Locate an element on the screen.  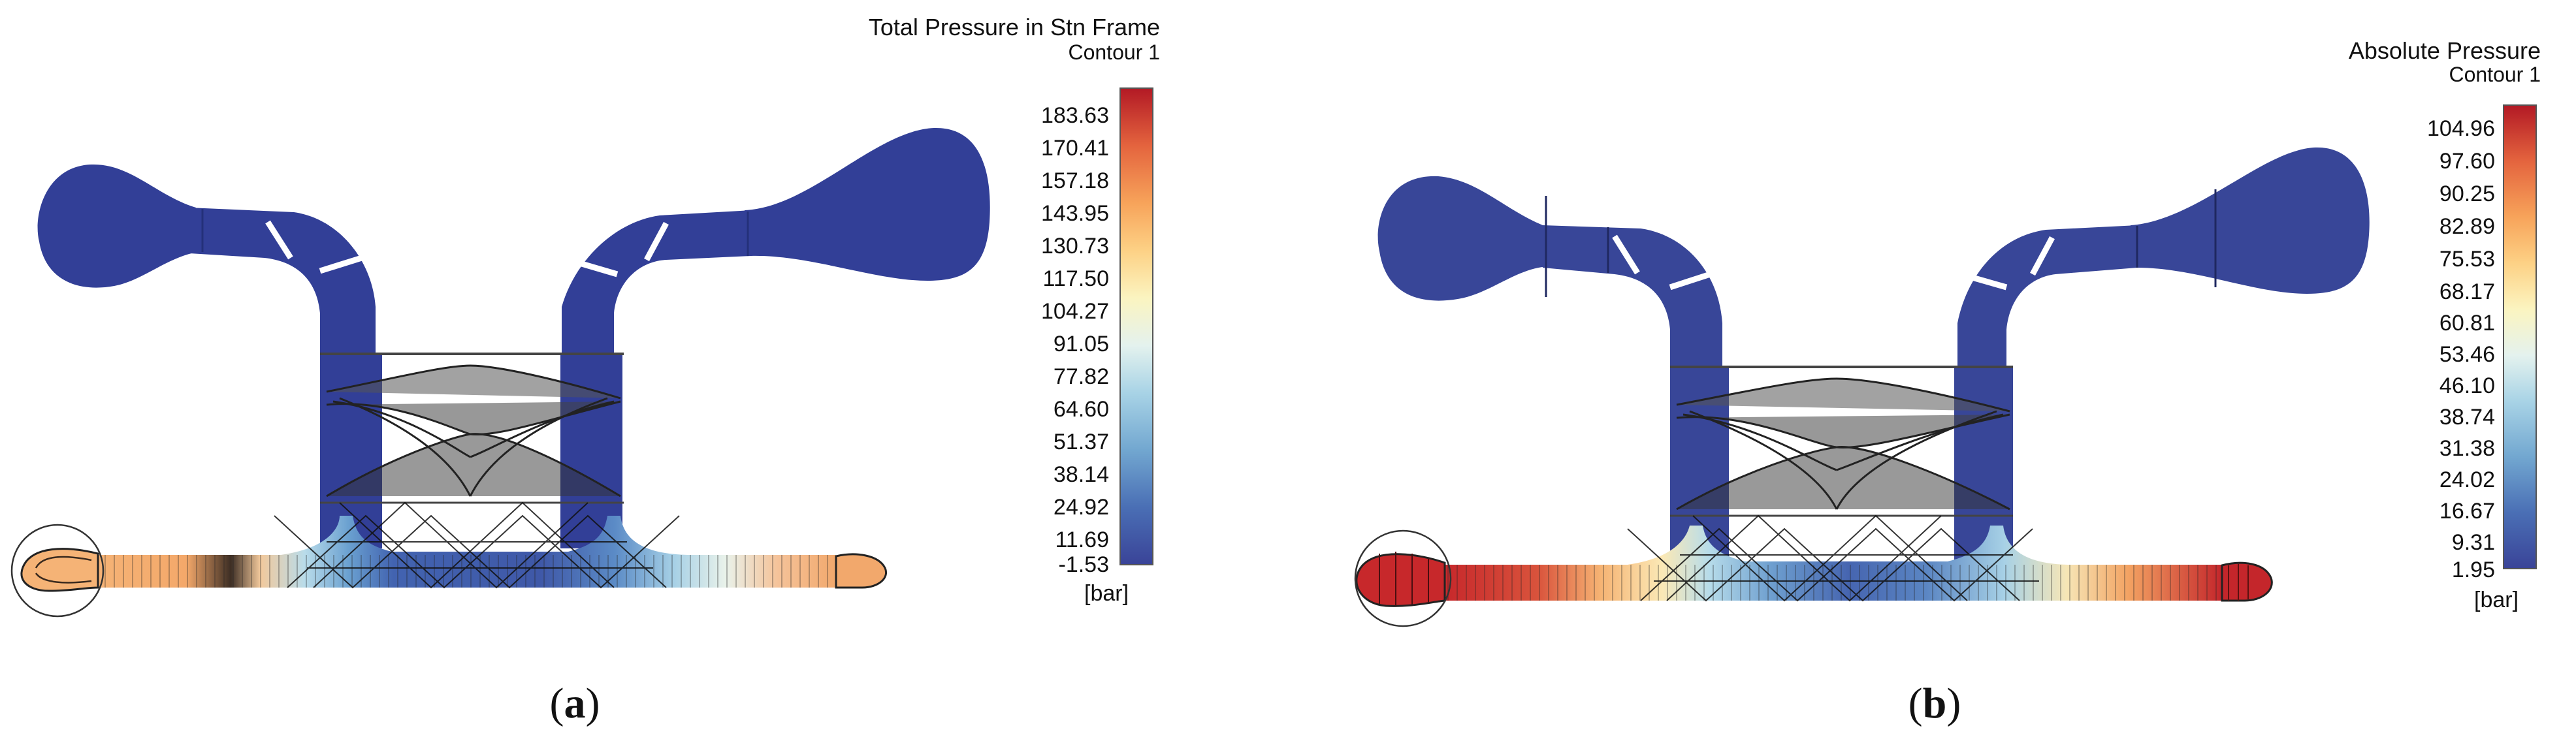
tick-label: 24.92 is located at coordinates (1081, 508).